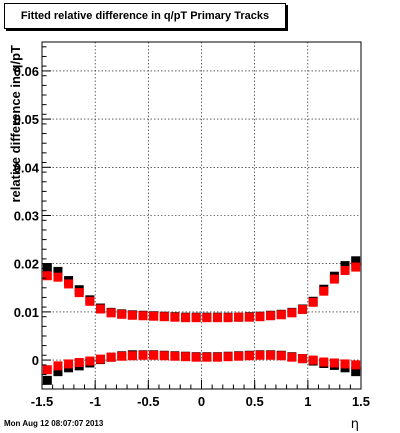 Image resolution: width=400 pixels, height=433 pixels. Describe the element at coordinates (148, 401) in the screenshot. I see `x-tick-label: -0.5` at that location.